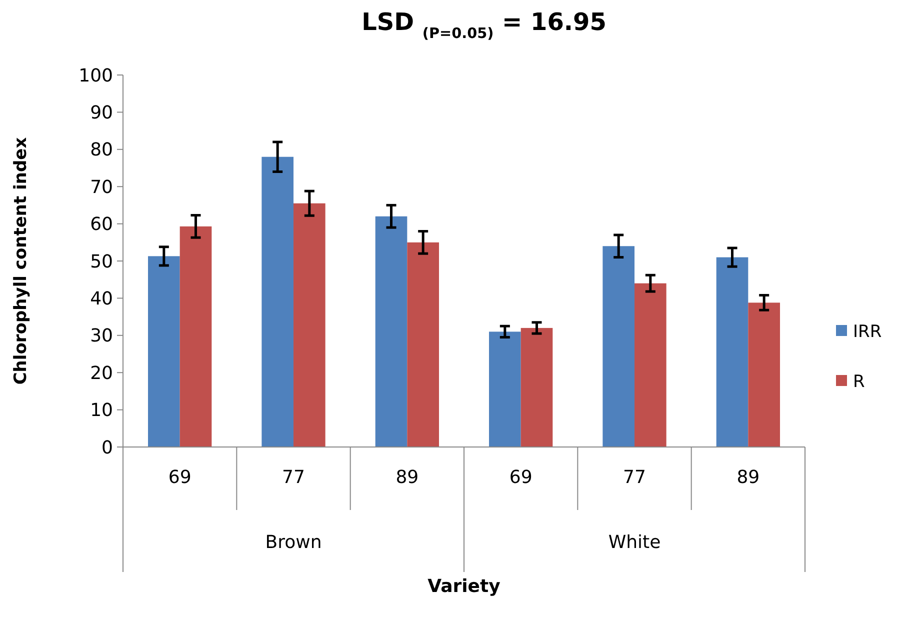 Image resolution: width=904 pixels, height=633 pixels. I want to click on y-tick-label: 80, so click(101, 150).